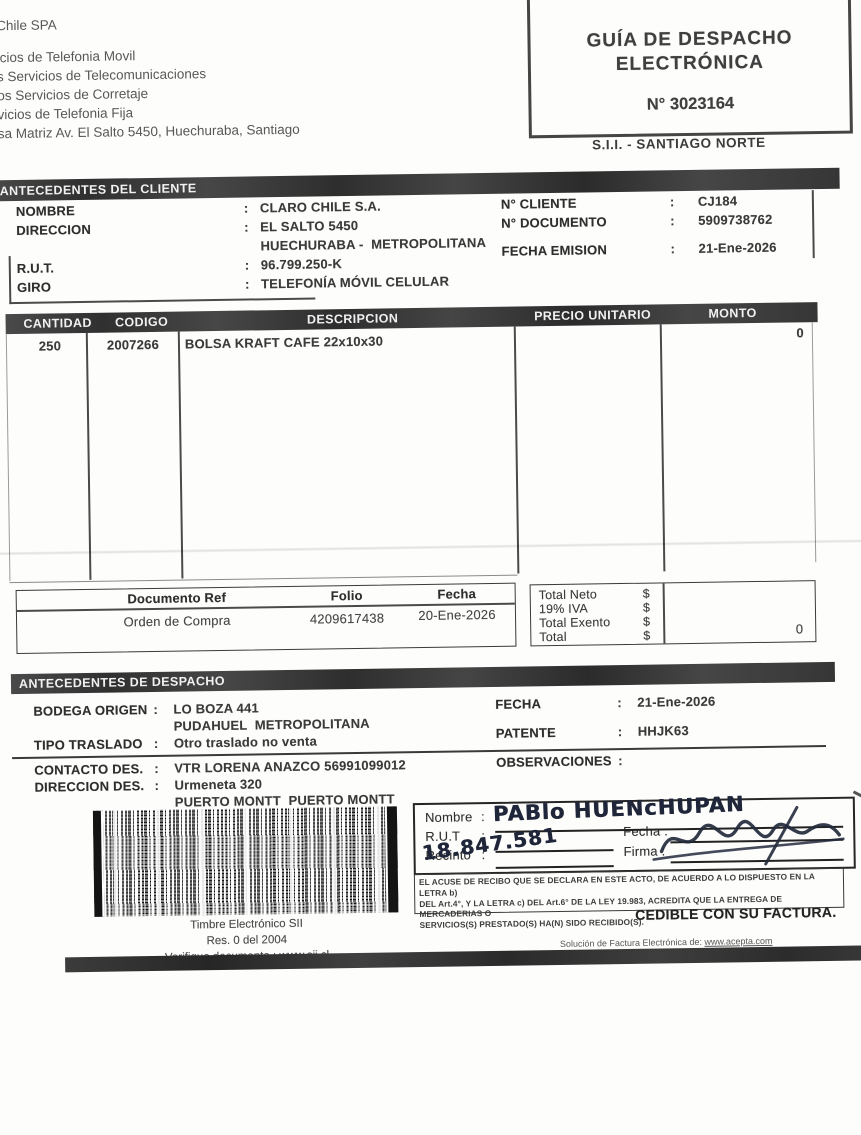 The image size is (861, 1135). I want to click on dispatch-section-title: ANTECEDENTES DE DESPACHO, so click(122, 682).